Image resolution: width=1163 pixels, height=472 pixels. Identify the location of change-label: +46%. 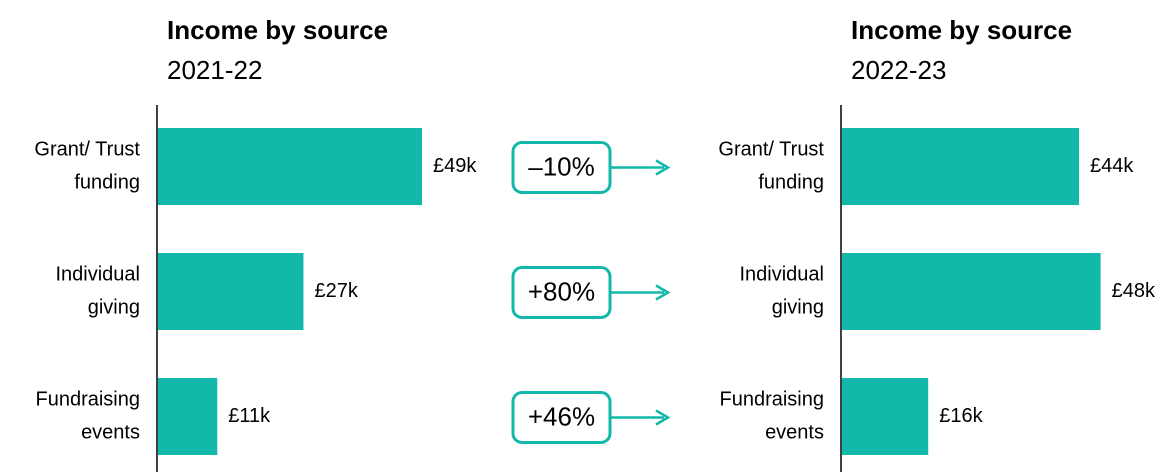
(561, 416).